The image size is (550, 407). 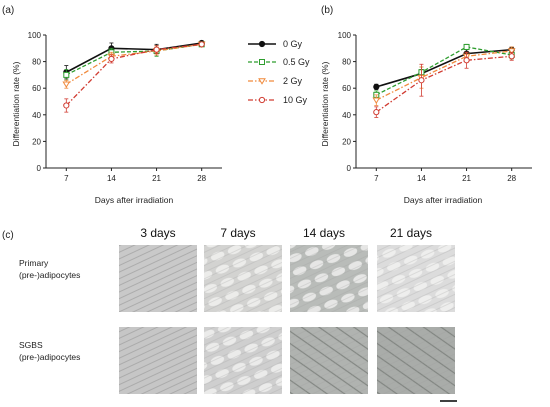 I want to click on chart-a-ytick-label-20: 20, so click(x=36, y=141).